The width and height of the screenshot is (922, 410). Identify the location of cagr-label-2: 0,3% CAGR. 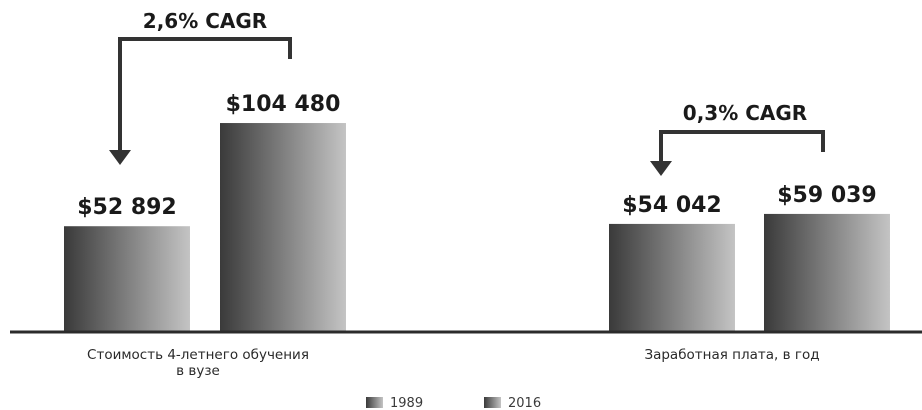
(745, 113).